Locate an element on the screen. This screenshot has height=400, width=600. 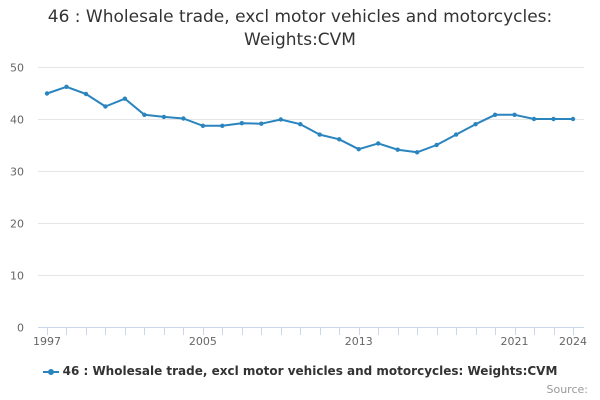
y-tick-label: 50 is located at coordinates (17, 68).